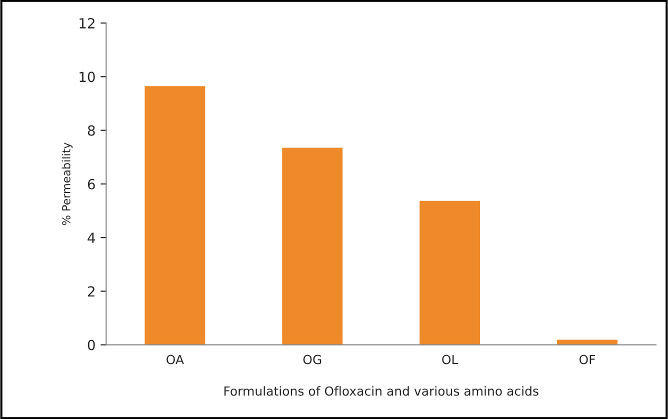 The image size is (668, 419). What do you see at coordinates (67, 183) in the screenshot?
I see `y-axis-title: % Permeability` at bounding box center [67, 183].